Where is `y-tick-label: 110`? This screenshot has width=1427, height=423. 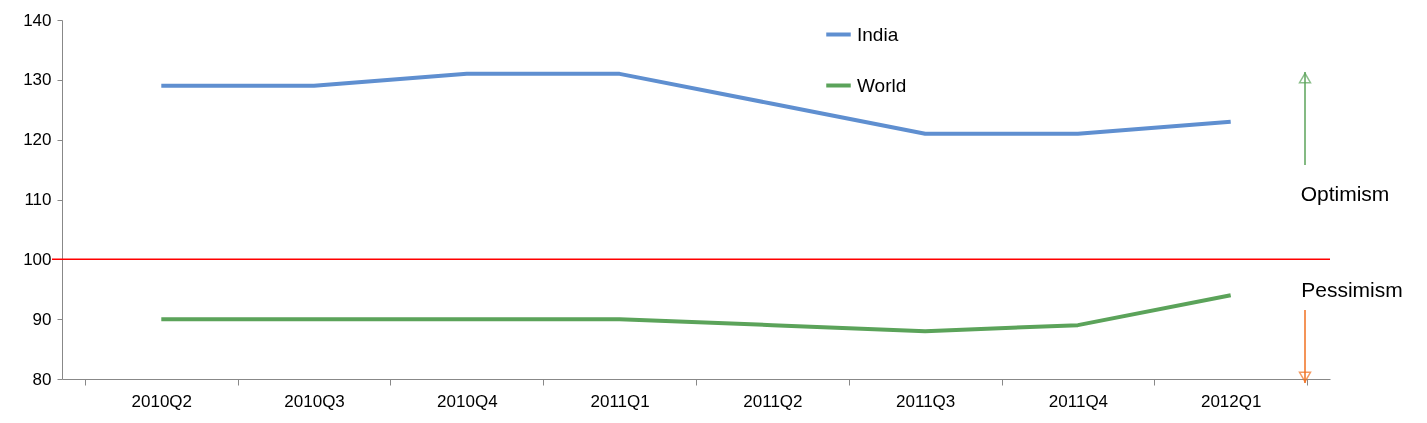
y-tick-label: 110 is located at coordinates (38, 199).